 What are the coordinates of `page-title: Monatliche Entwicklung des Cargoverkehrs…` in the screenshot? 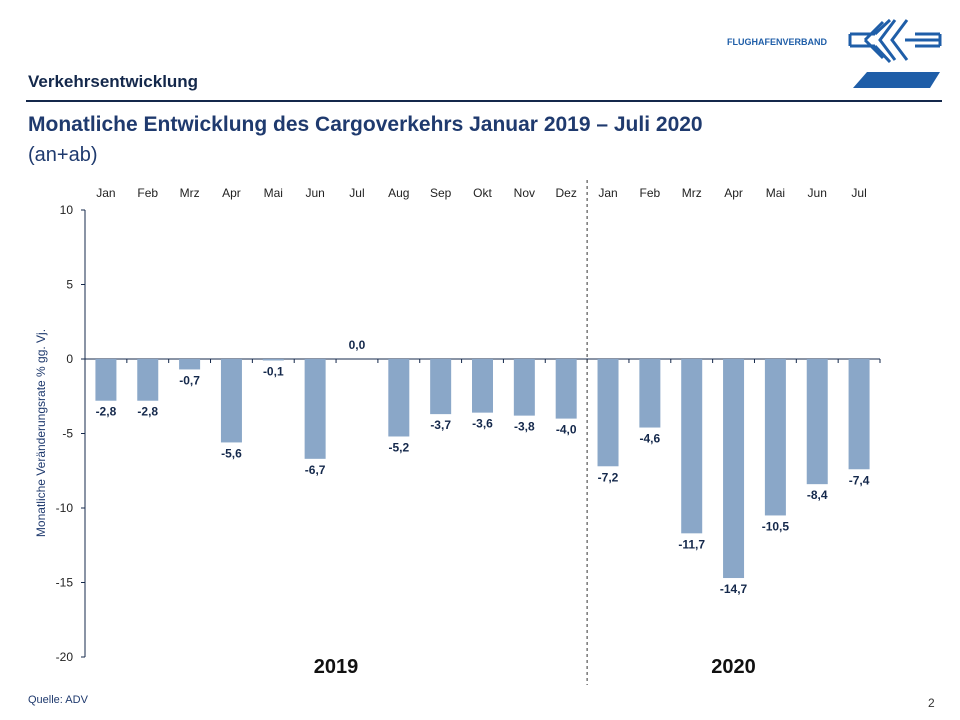 It's located at (365, 124).